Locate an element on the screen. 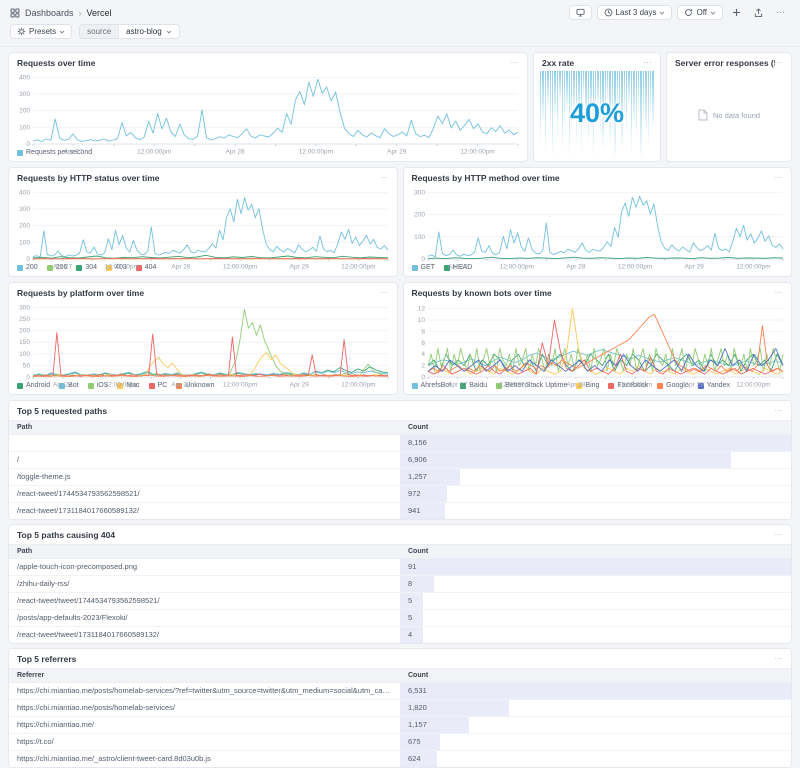 The height and width of the screenshot is (768, 800). path-cell: /react-tweet/1731184017660589132/ is located at coordinates (78, 510).